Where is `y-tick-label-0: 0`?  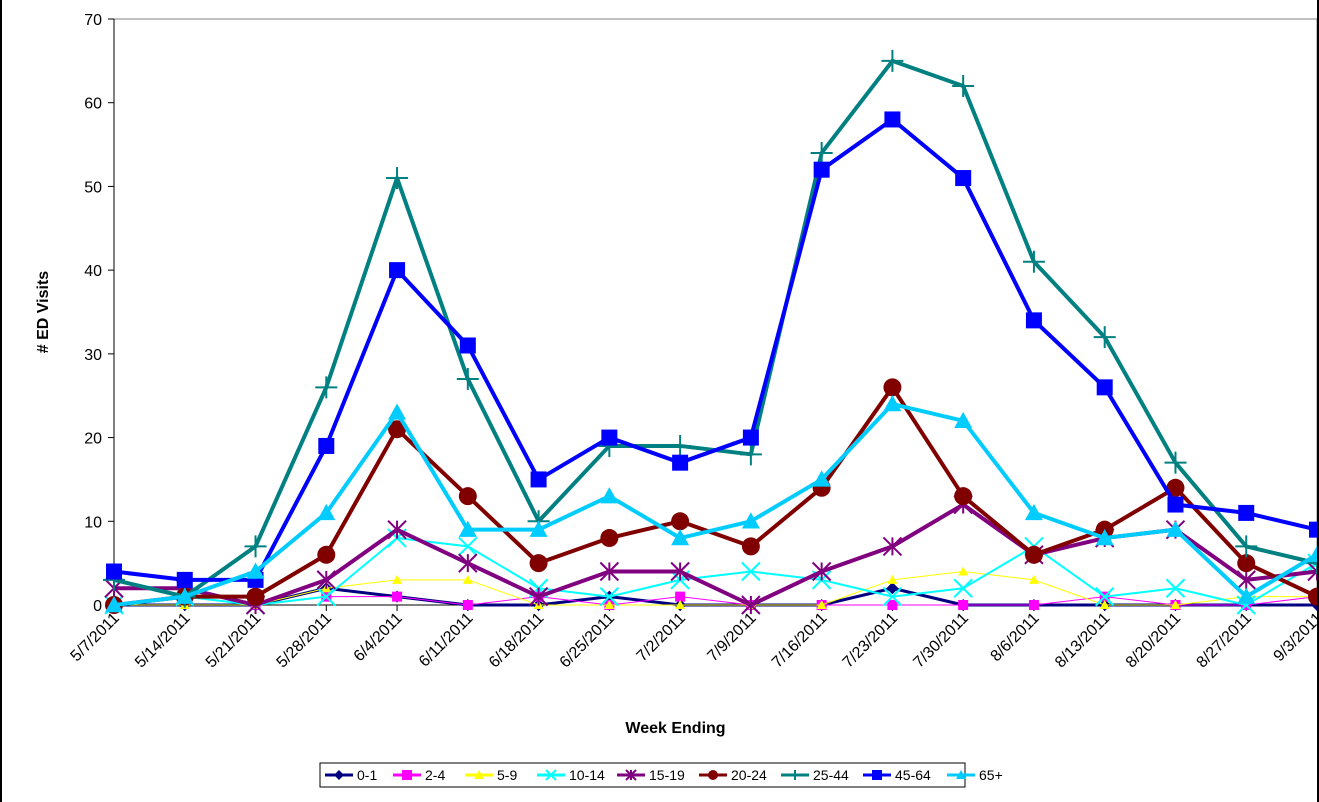
y-tick-label-0: 0 is located at coordinates (97, 606).